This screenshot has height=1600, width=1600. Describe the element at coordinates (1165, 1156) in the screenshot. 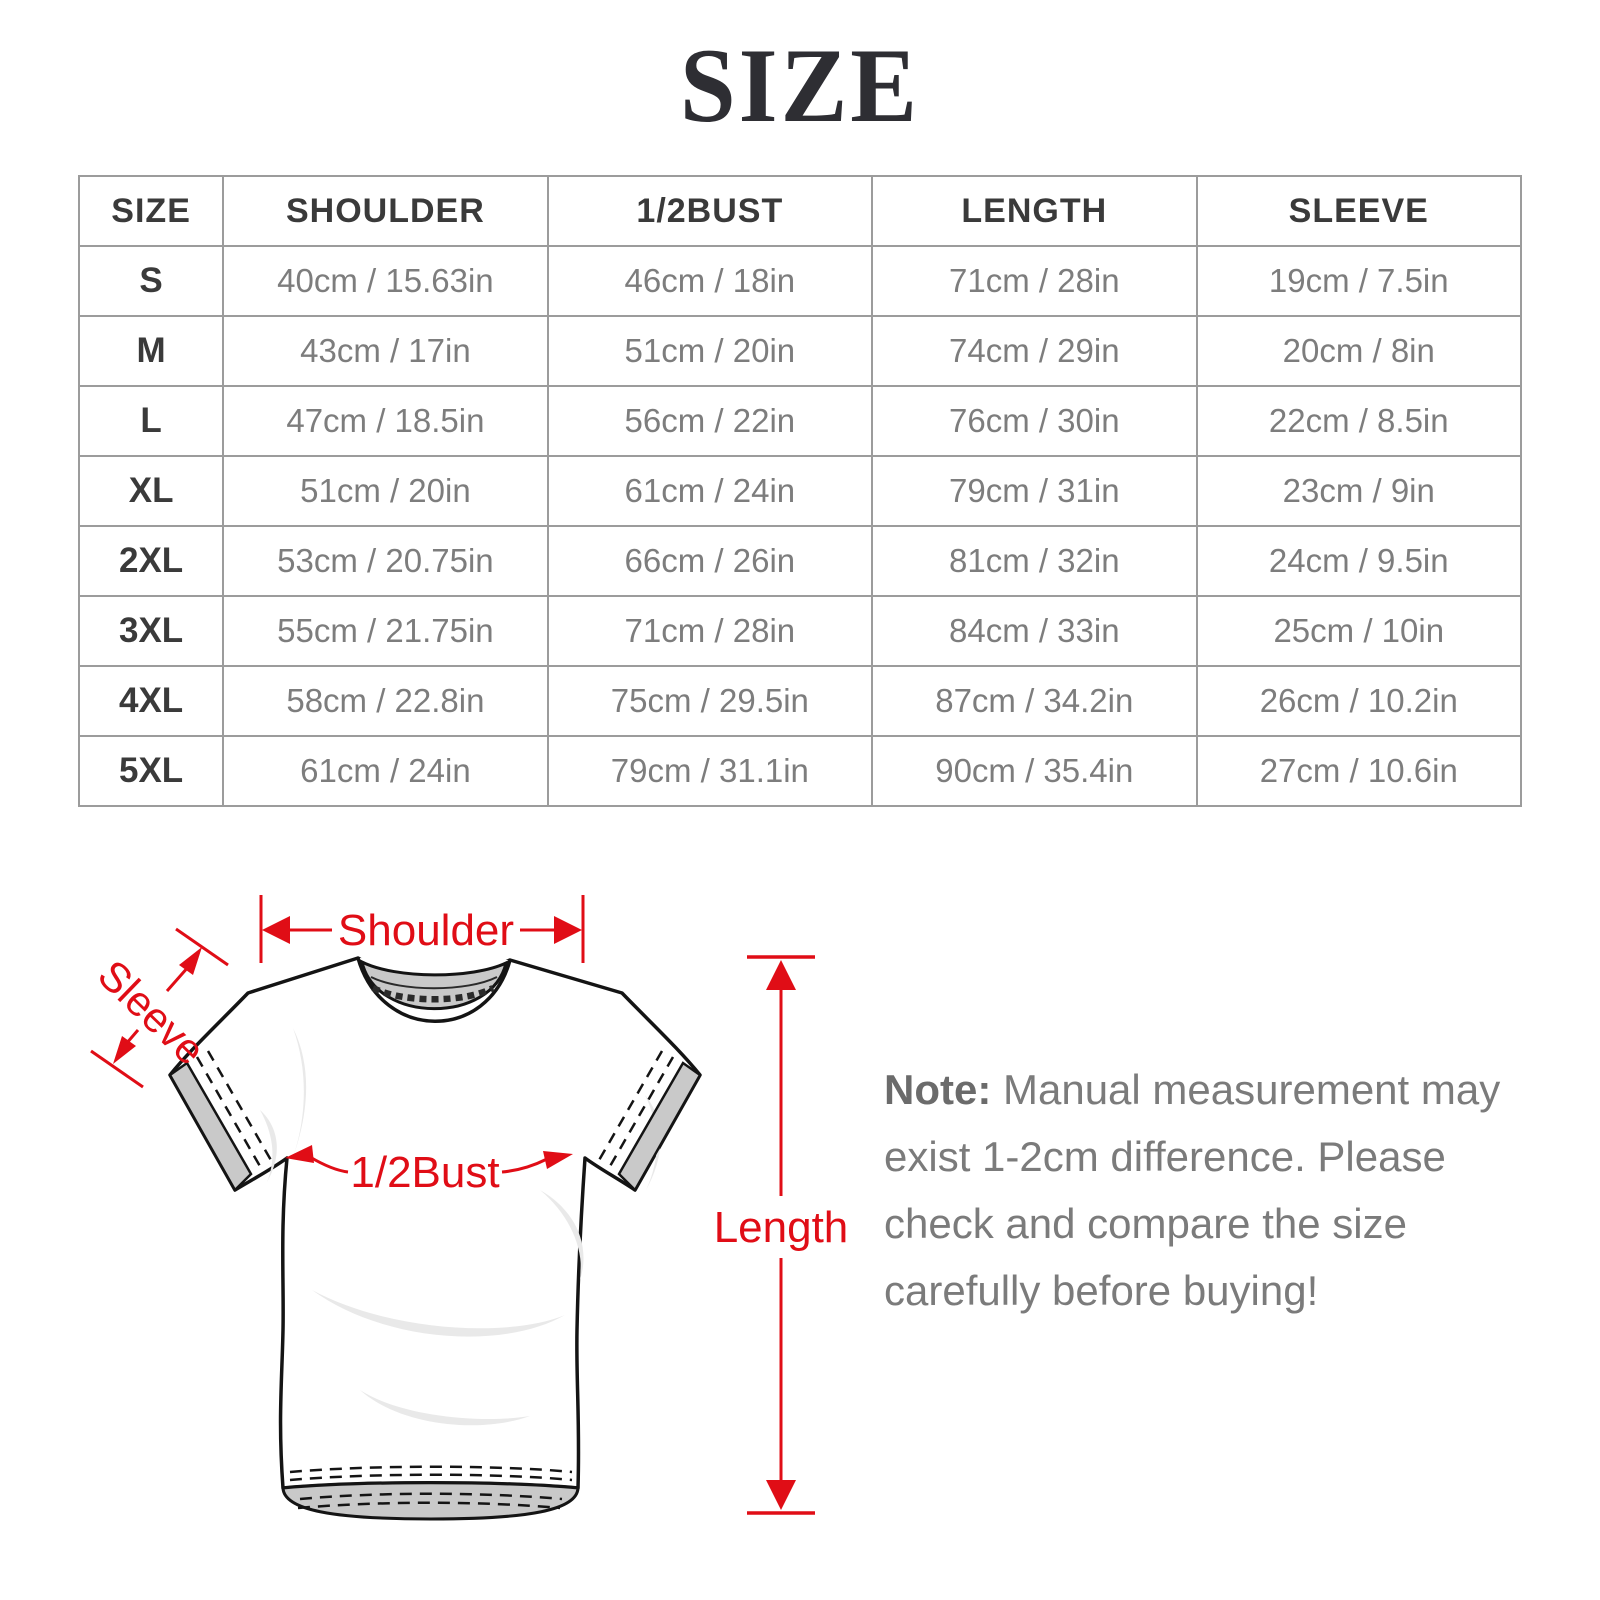

I see `note-line-2: exist 1-2cm difference. Please` at that location.